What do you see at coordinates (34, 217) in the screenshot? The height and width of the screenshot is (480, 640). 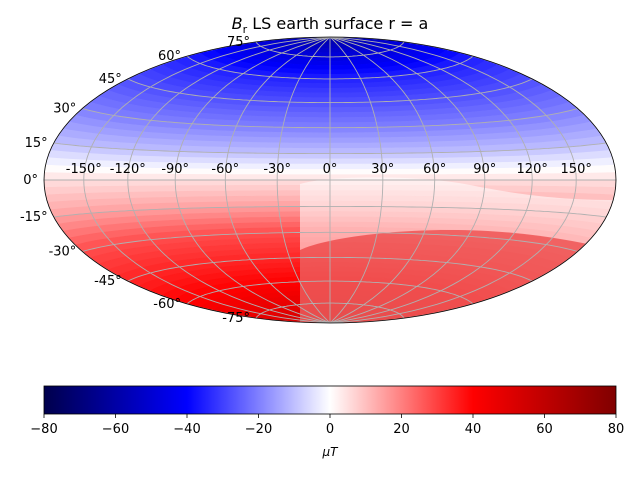 I see `latitude-tick-label: -15°` at bounding box center [34, 217].